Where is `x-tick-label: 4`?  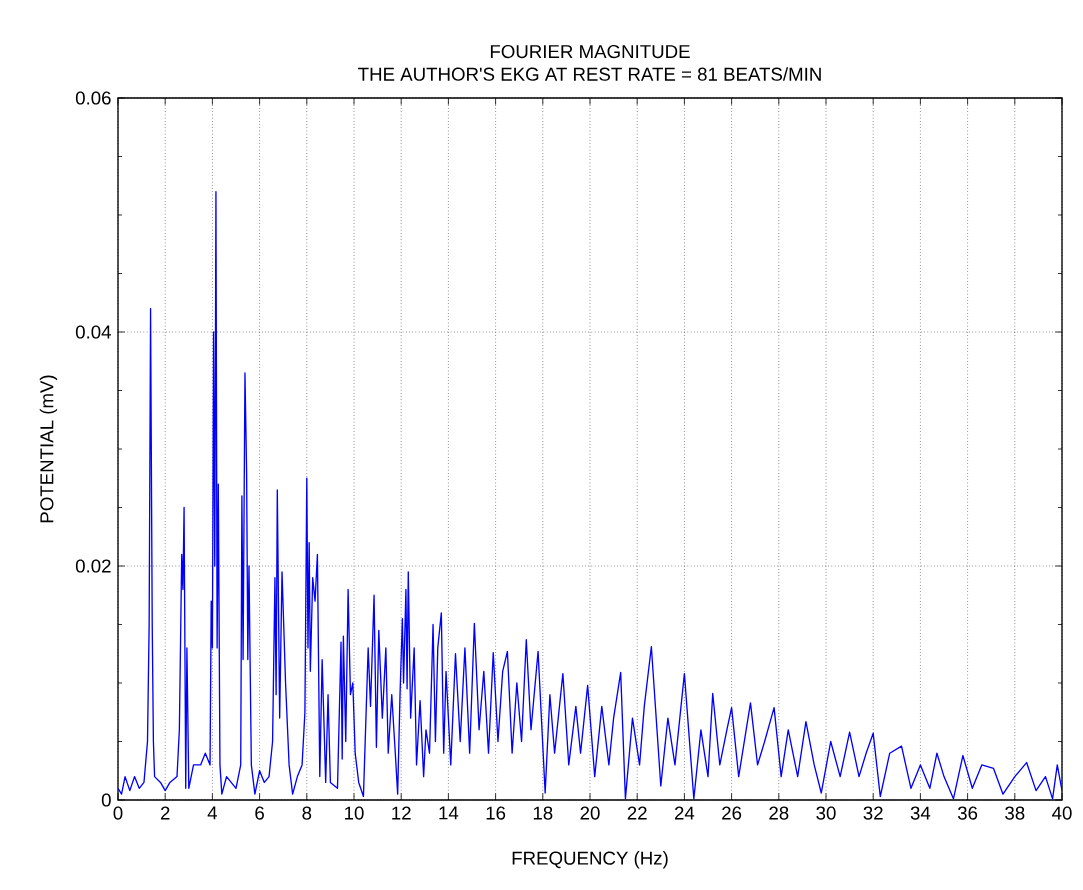 x-tick-label: 4 is located at coordinates (212, 813).